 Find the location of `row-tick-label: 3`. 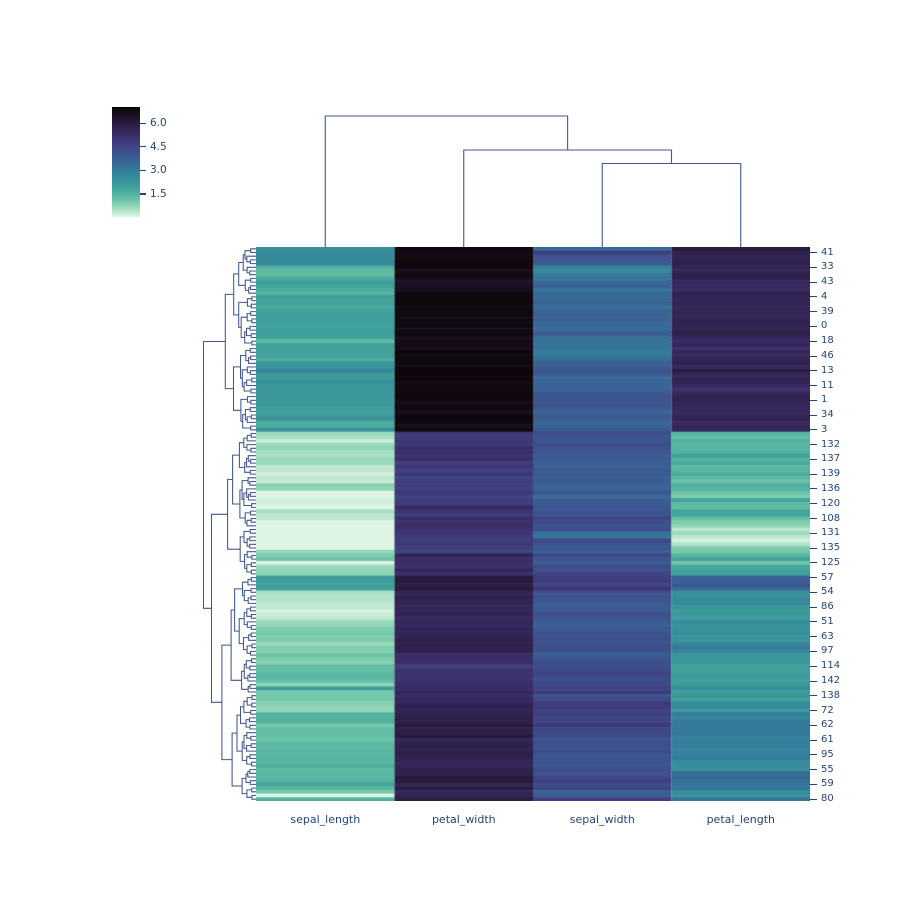

row-tick-label: 3 is located at coordinates (824, 429).